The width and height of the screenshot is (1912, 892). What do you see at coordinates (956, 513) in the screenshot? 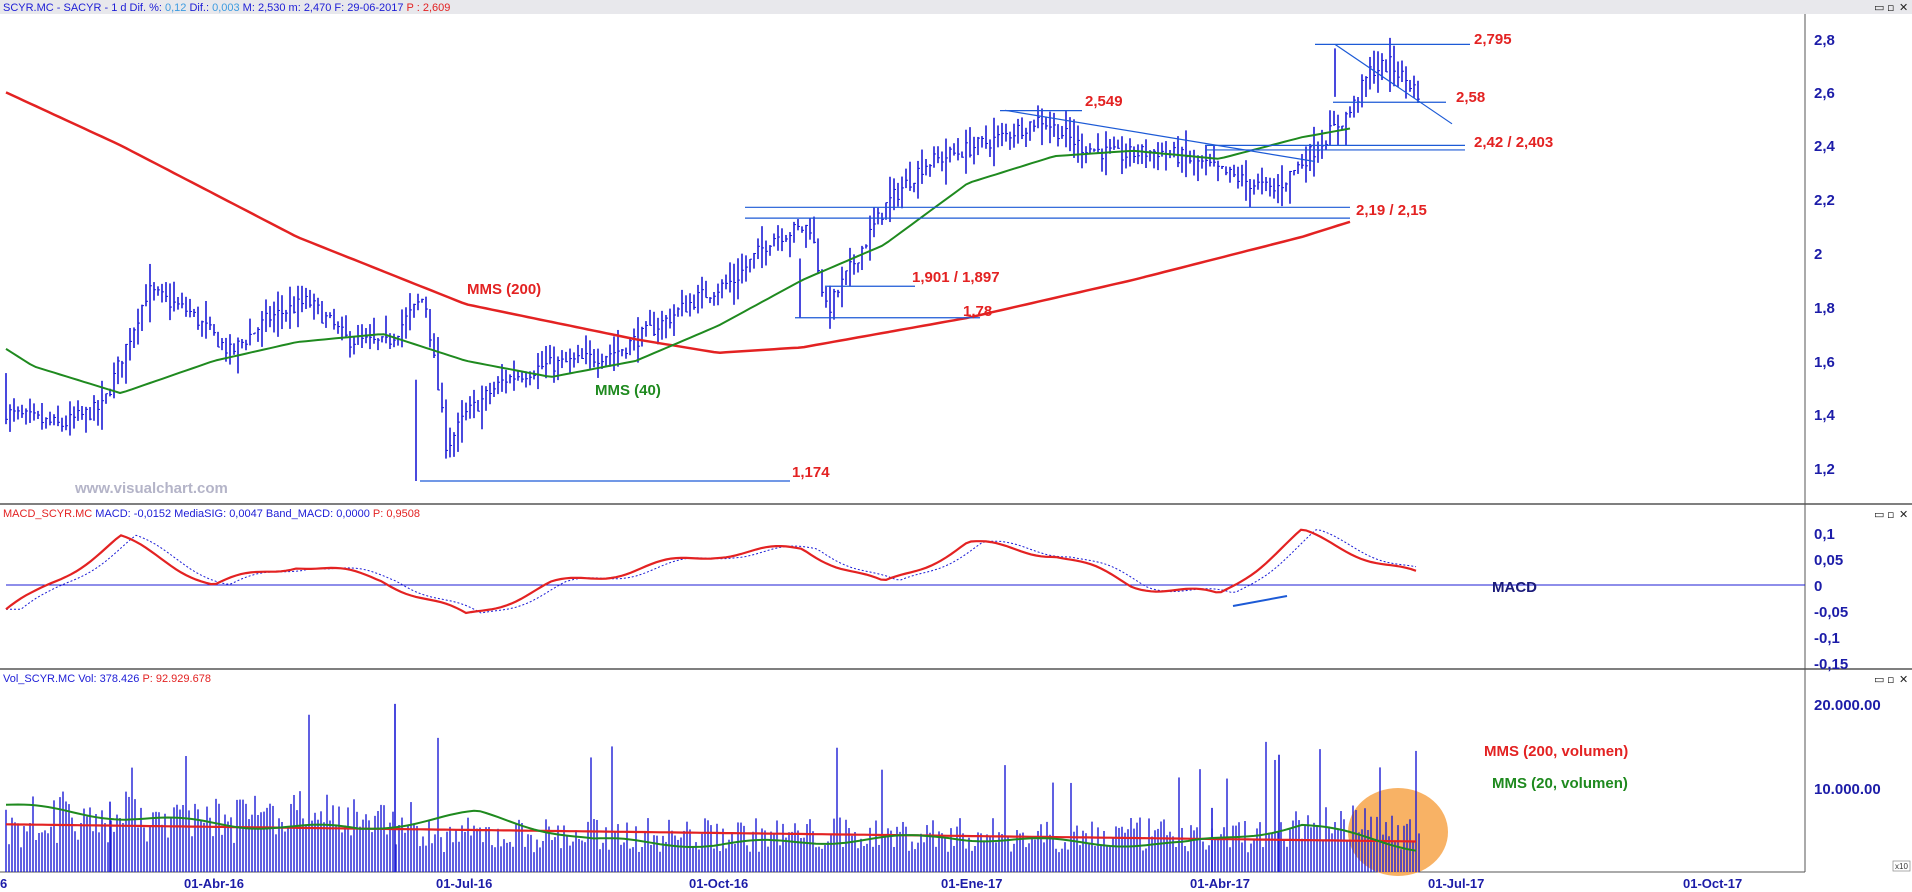
I see `macd-header-bar` at bounding box center [956, 513].